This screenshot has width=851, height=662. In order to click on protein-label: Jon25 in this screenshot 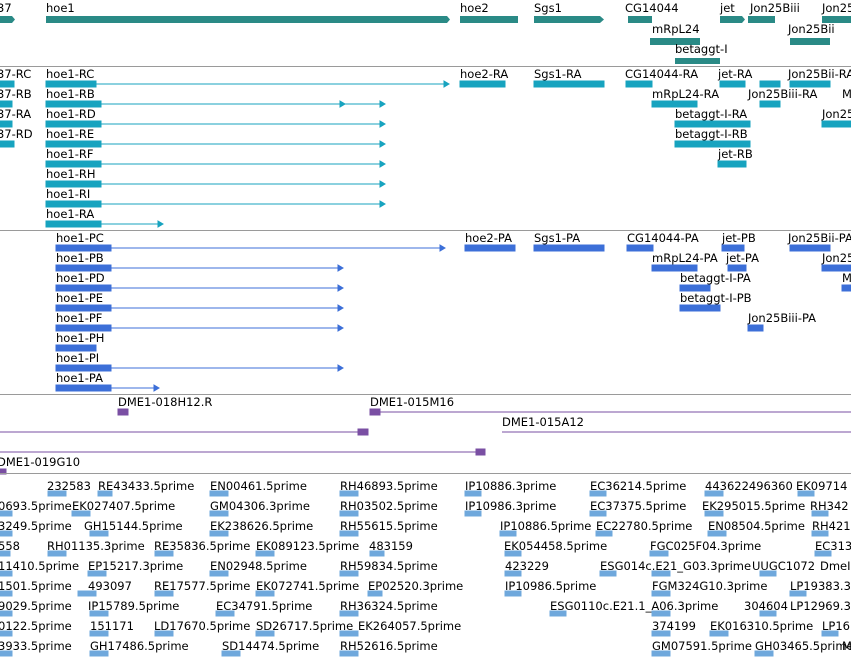, I will do `click(836, 258)`.